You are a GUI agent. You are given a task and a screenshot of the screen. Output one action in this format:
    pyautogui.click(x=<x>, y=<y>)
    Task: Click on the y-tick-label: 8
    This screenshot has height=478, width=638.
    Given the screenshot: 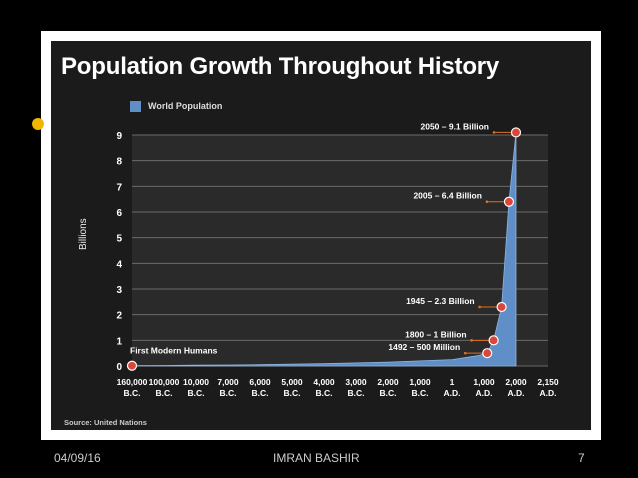 What is the action you would take?
    pyautogui.click(x=119, y=162)
    